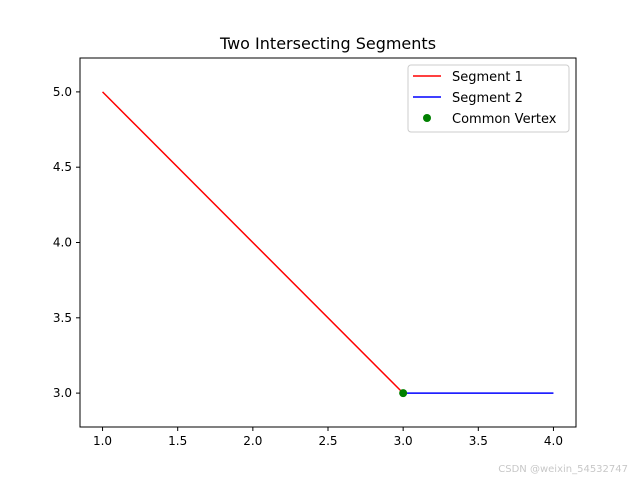 This screenshot has width=640, height=480. What do you see at coordinates (563, 469) in the screenshot?
I see `watermark: CSDN @weixin_54532747` at bounding box center [563, 469].